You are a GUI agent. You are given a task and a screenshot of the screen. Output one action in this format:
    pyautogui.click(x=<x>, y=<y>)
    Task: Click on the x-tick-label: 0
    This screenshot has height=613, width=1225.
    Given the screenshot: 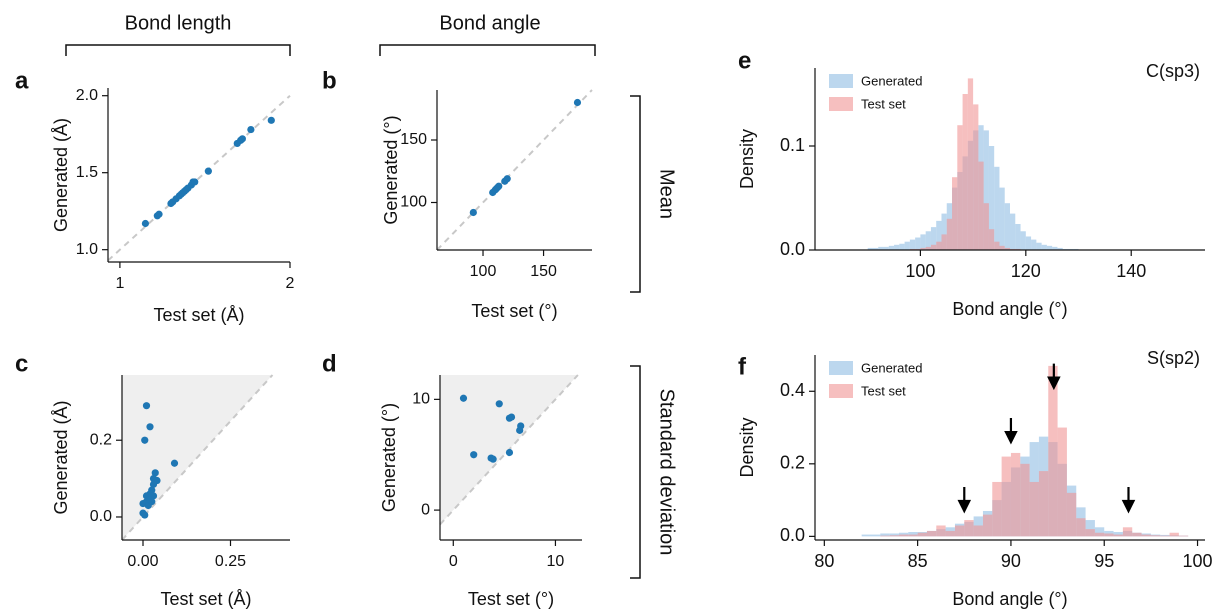 What is the action you would take?
    pyautogui.click(x=453, y=561)
    